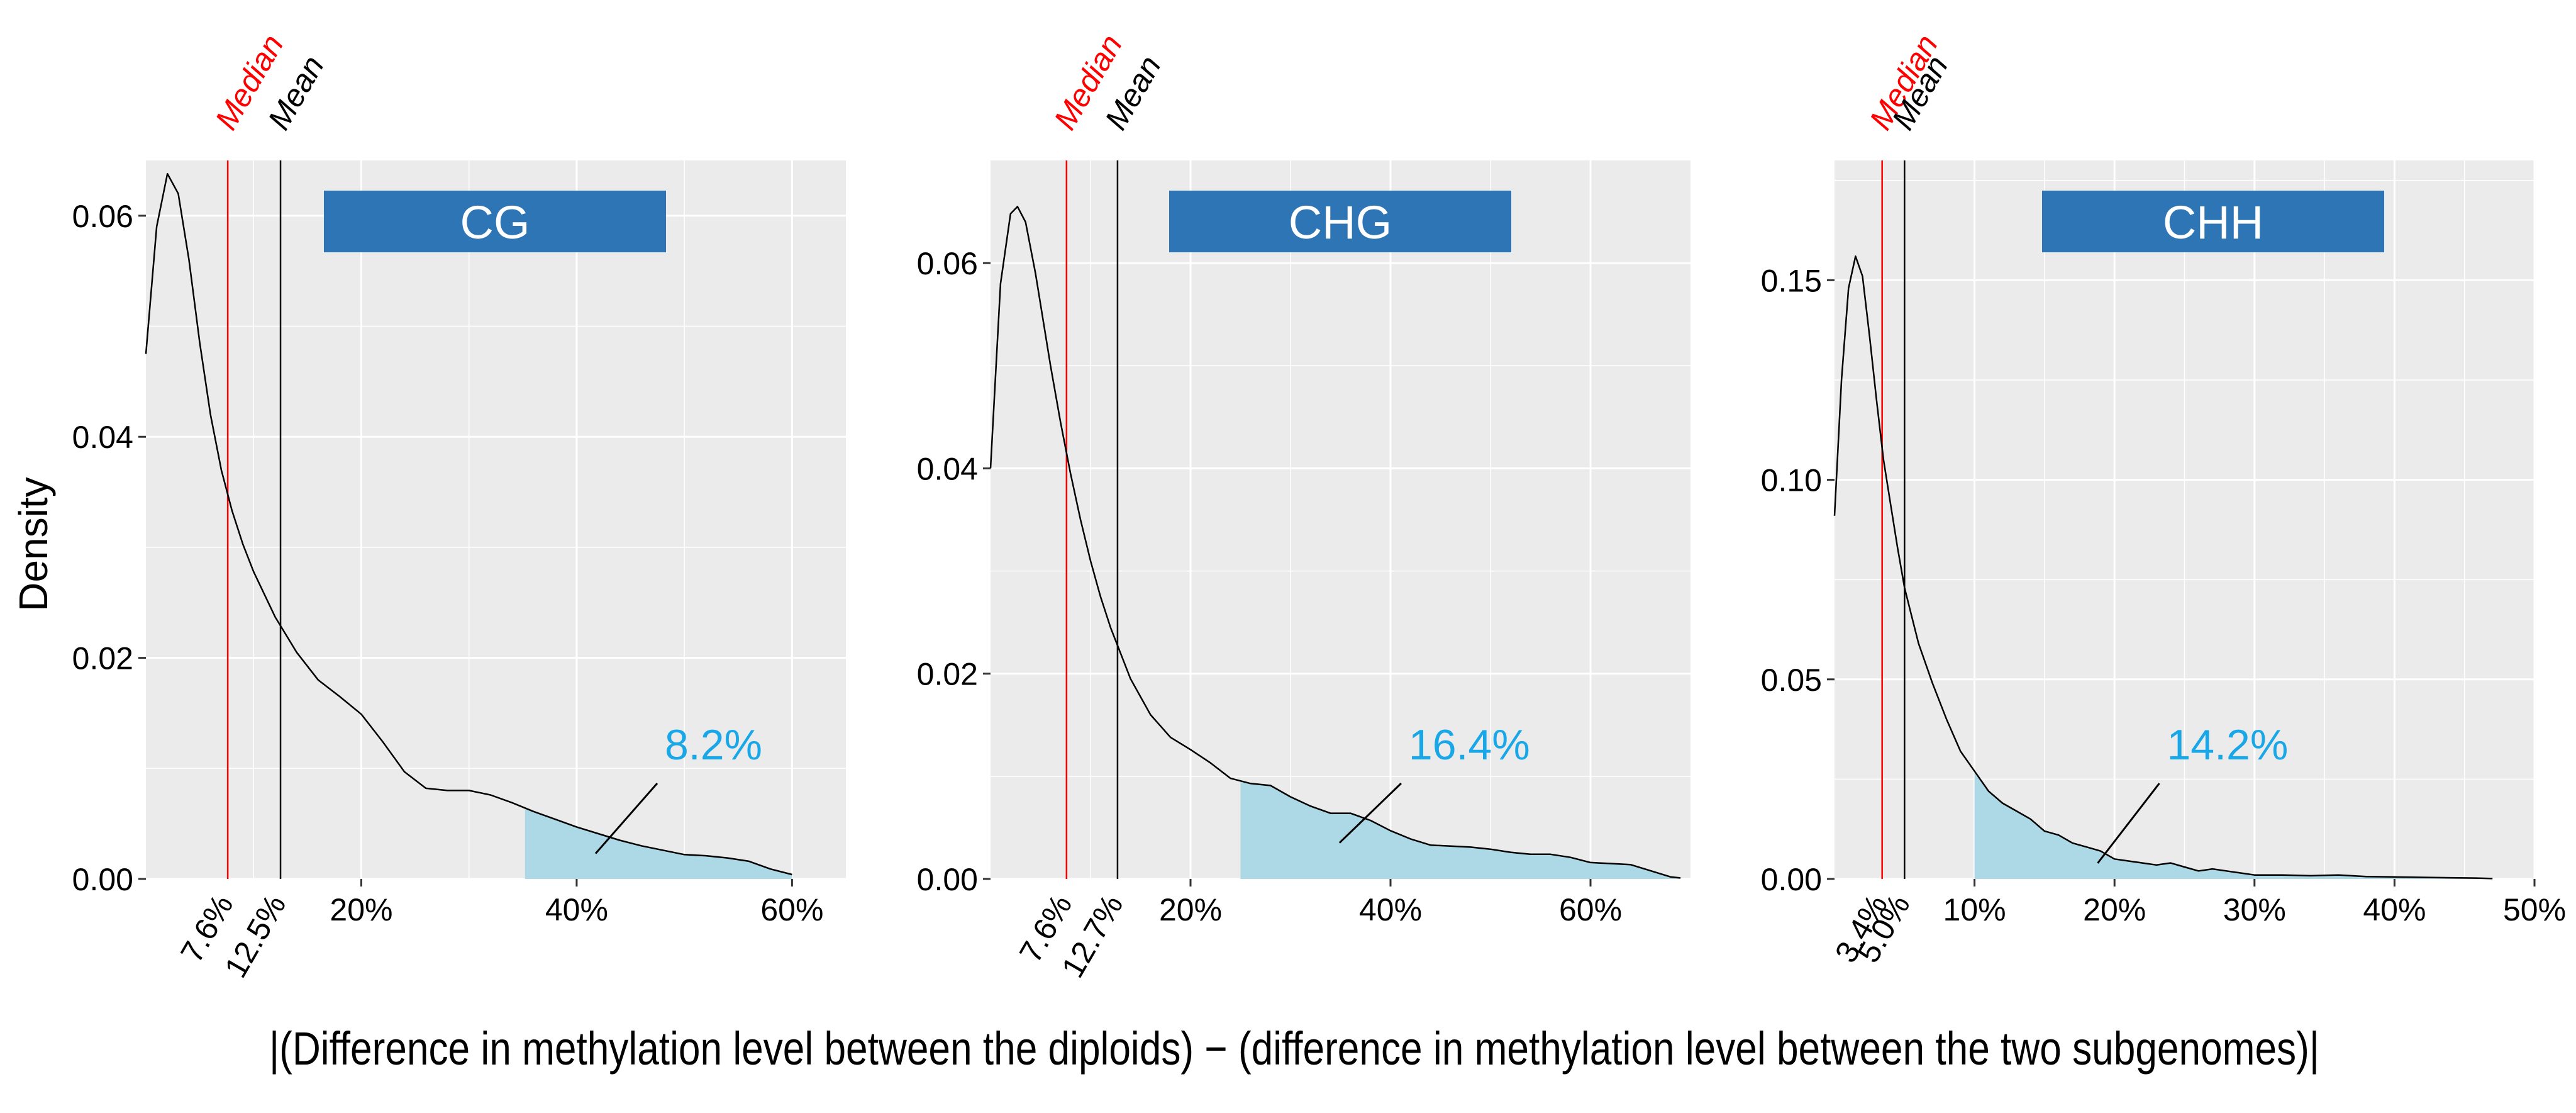 The image size is (2576, 1113). Describe the element at coordinates (2534, 909) in the screenshot. I see `x-tick-label: 50%` at that location.